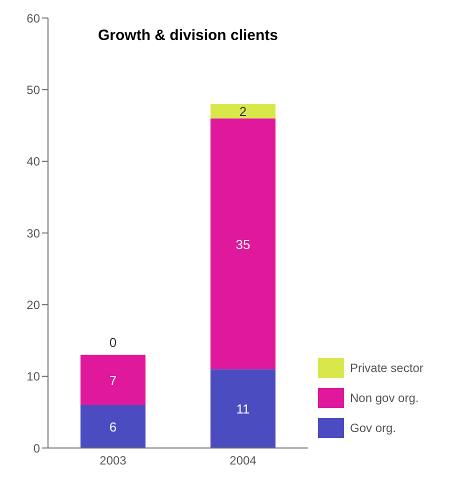 This screenshot has height=486, width=469. I want to click on data-label: 2, so click(243, 112).